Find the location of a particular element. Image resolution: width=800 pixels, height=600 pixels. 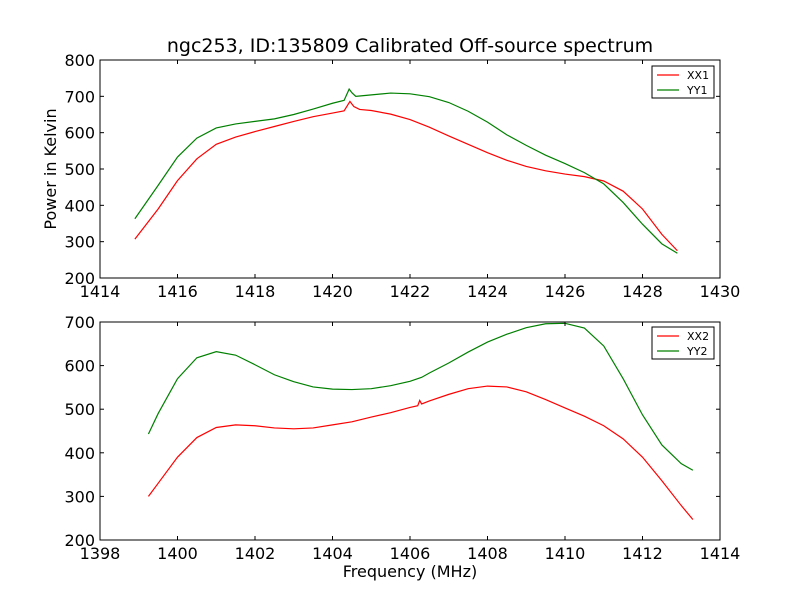

x-axis-label: Frequency (MHz) is located at coordinates (410, 571).